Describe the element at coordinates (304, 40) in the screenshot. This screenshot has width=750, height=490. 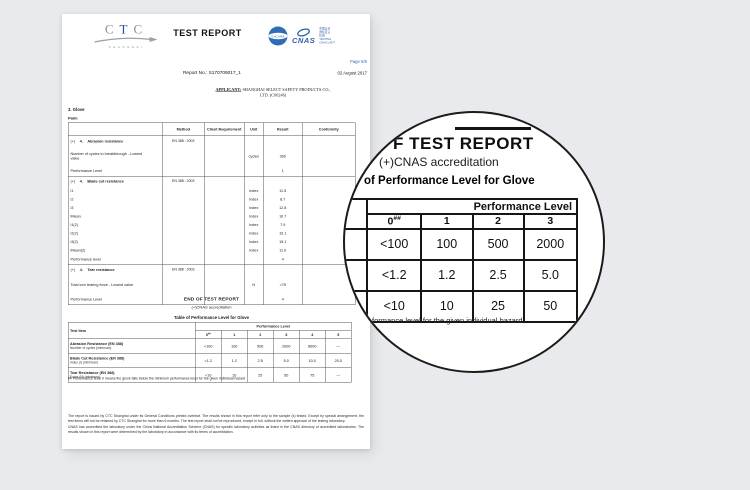
I see `cnas-logo-text: CNAS` at that location.